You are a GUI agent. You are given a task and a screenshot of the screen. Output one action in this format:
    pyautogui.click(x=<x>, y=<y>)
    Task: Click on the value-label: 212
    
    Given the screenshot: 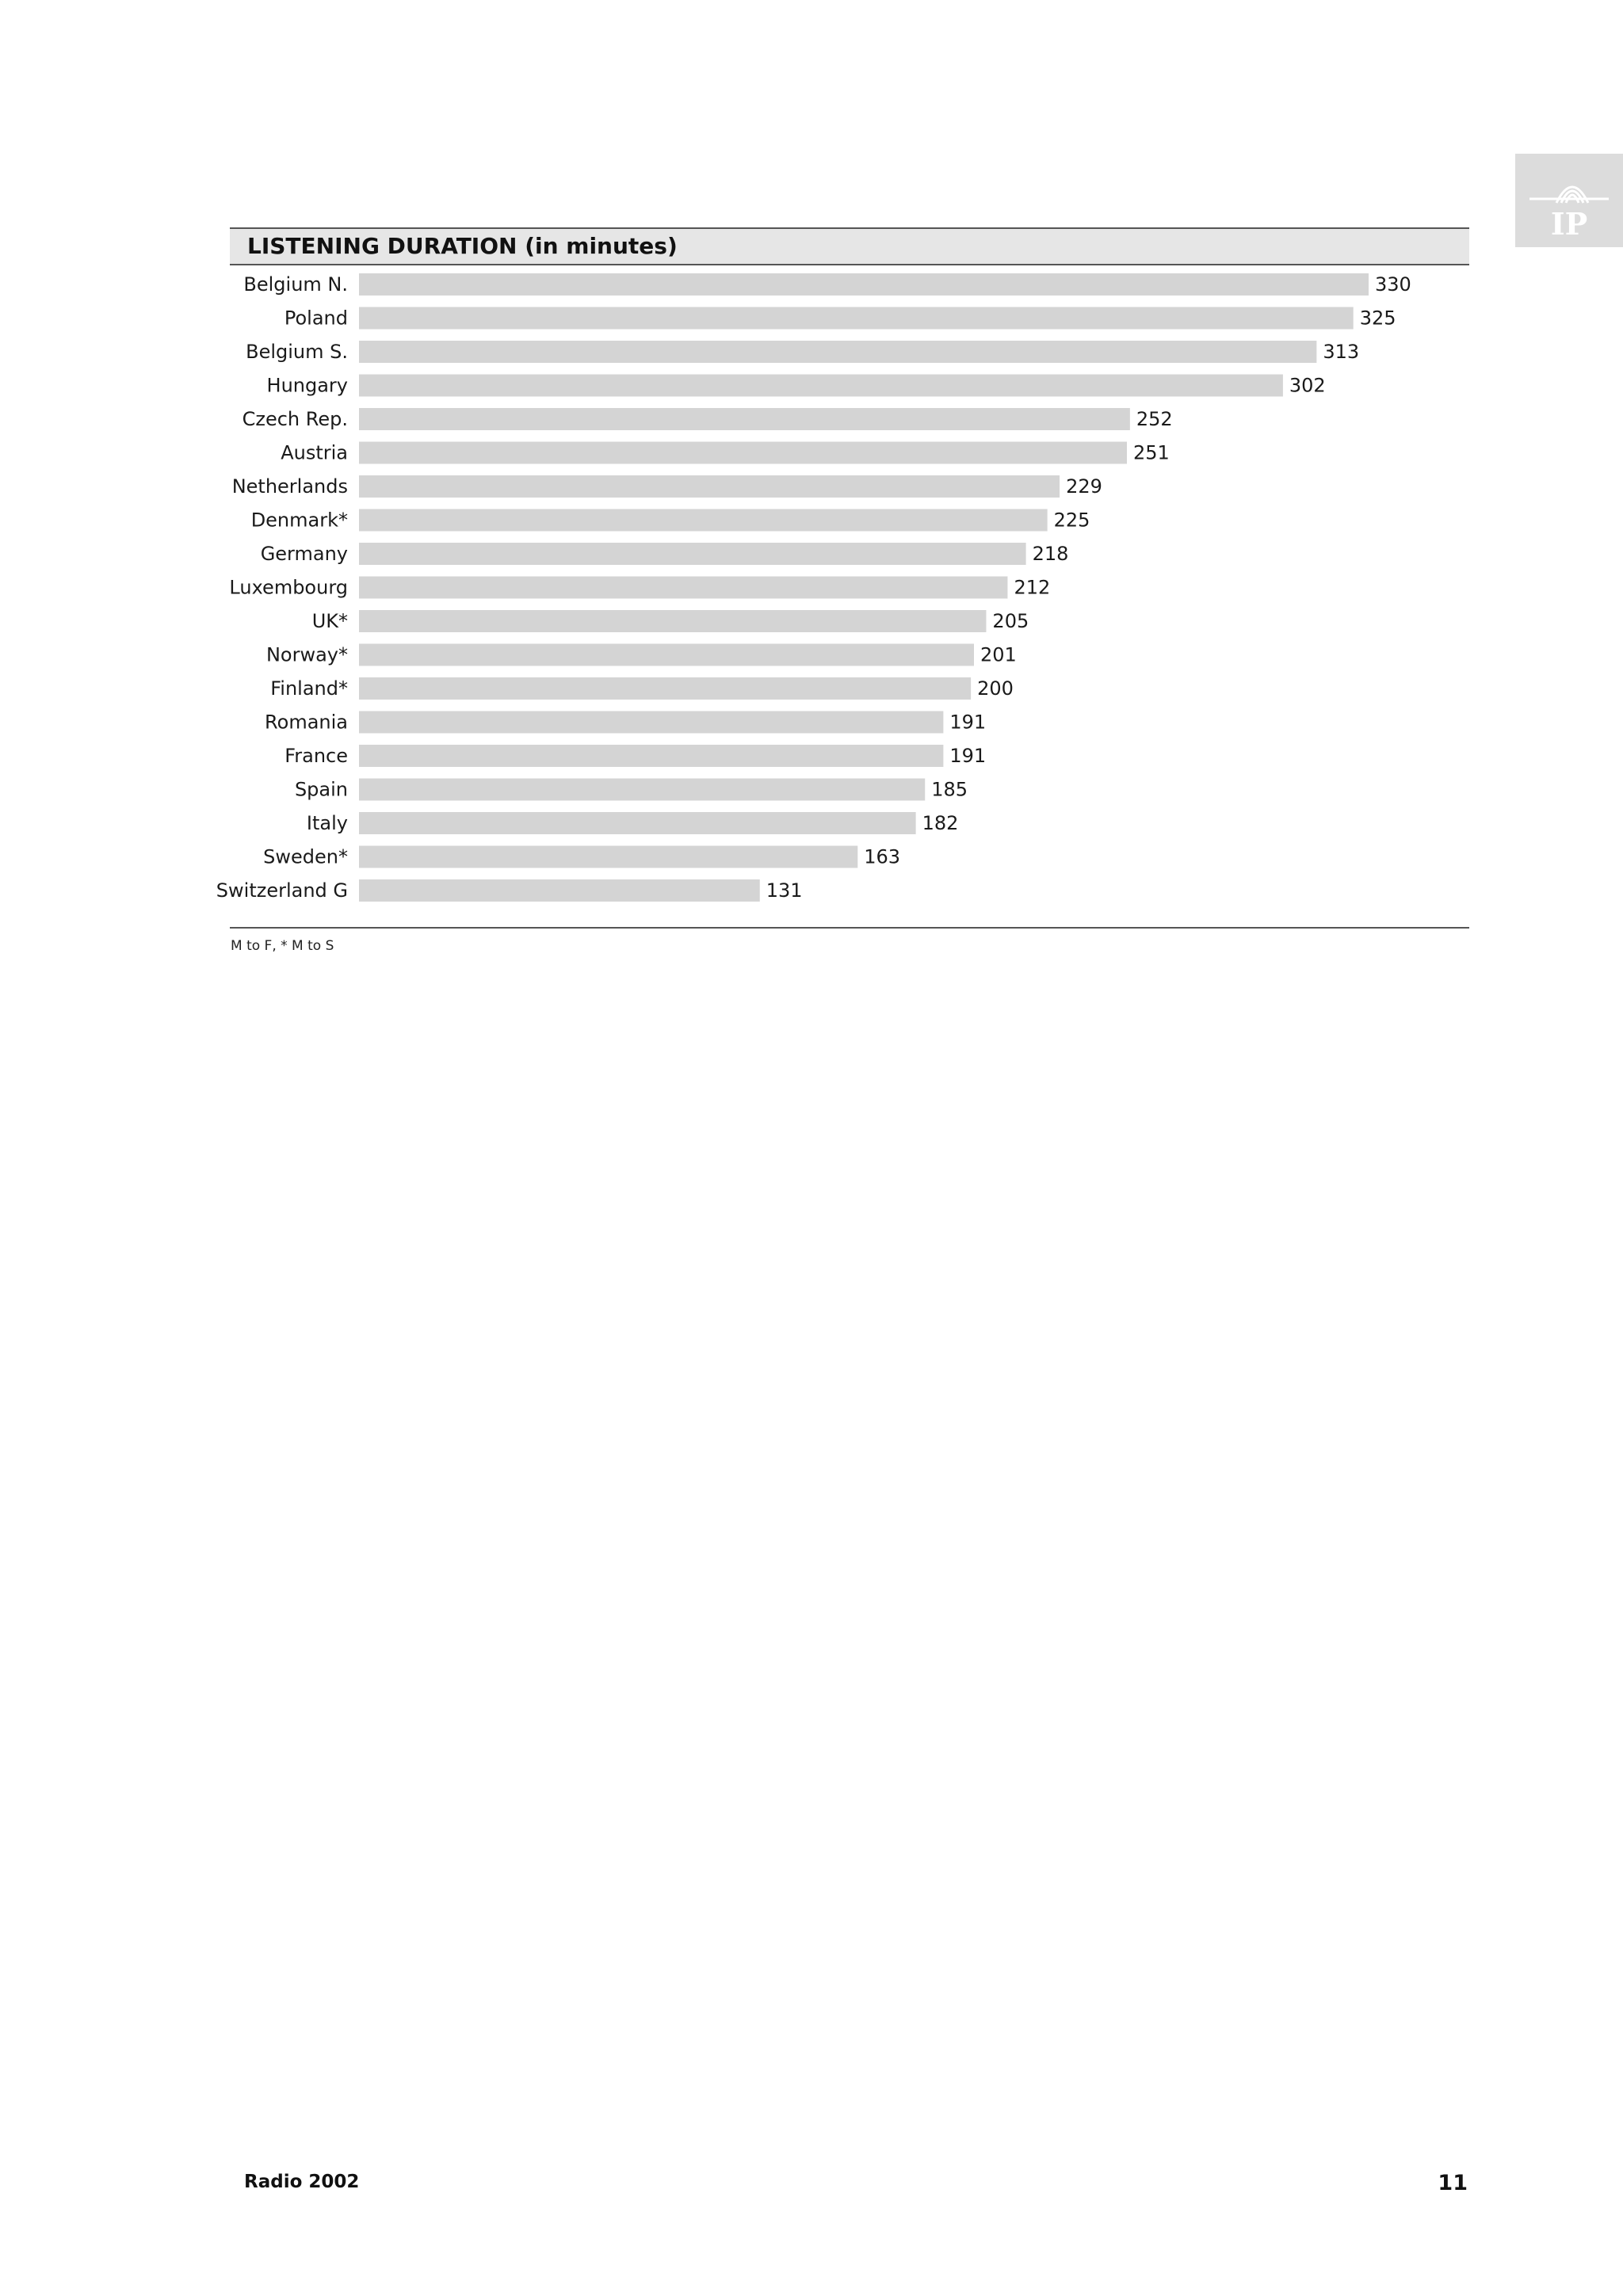 What is the action you would take?
    pyautogui.click(x=1032, y=588)
    